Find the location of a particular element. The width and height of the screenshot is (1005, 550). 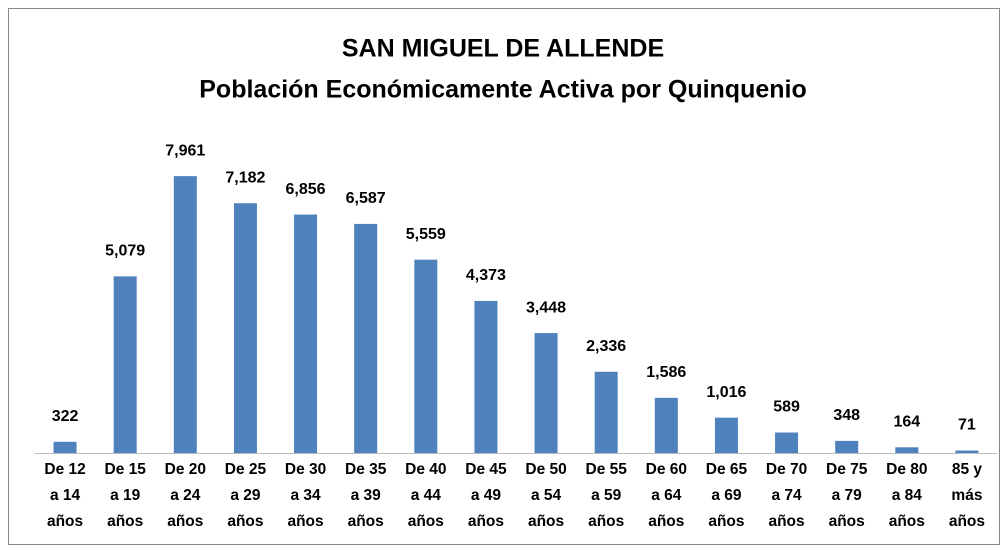

x-tick-label: De 75 a 79 años is located at coordinates (847, 495).